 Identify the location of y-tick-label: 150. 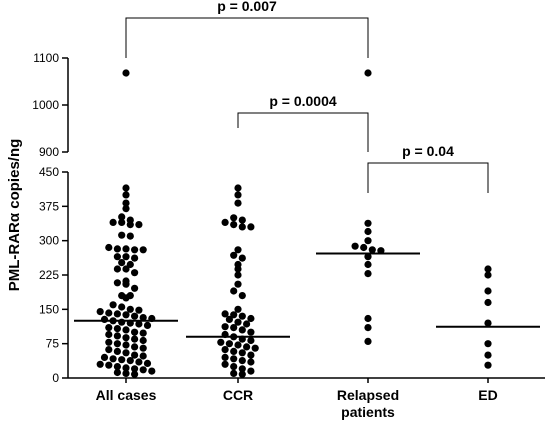
(49, 309).